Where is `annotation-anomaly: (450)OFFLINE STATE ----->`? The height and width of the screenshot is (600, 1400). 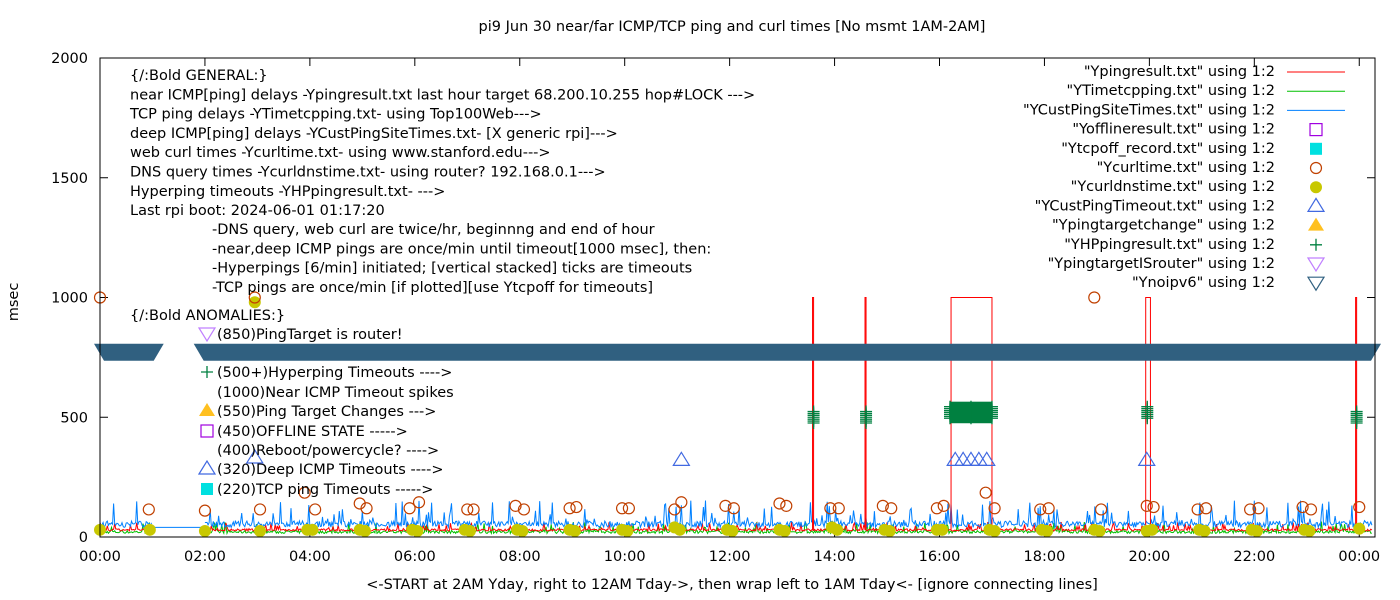 annotation-anomaly: (450)OFFLINE STATE -----> is located at coordinates (312, 432).